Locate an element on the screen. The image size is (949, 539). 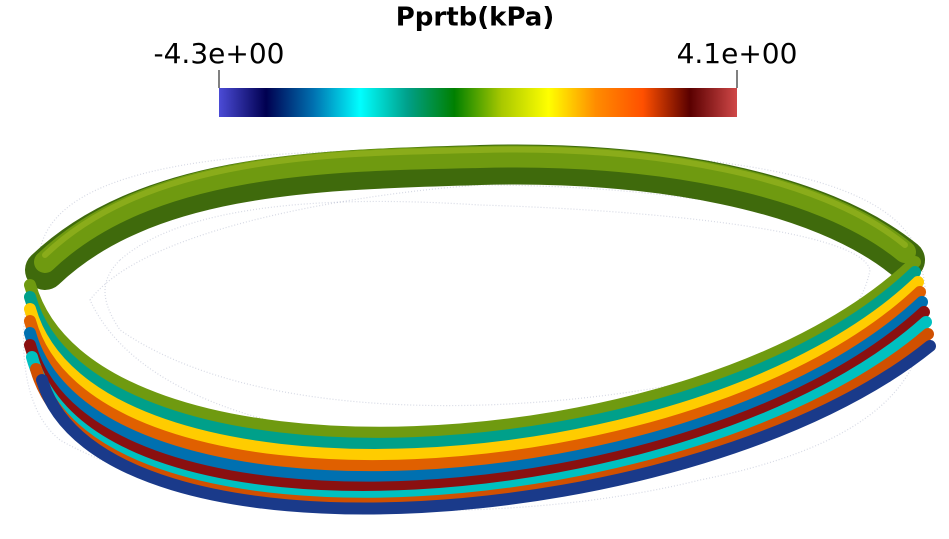
colorbar-max-label: 4.1e+00 is located at coordinates (737, 53).